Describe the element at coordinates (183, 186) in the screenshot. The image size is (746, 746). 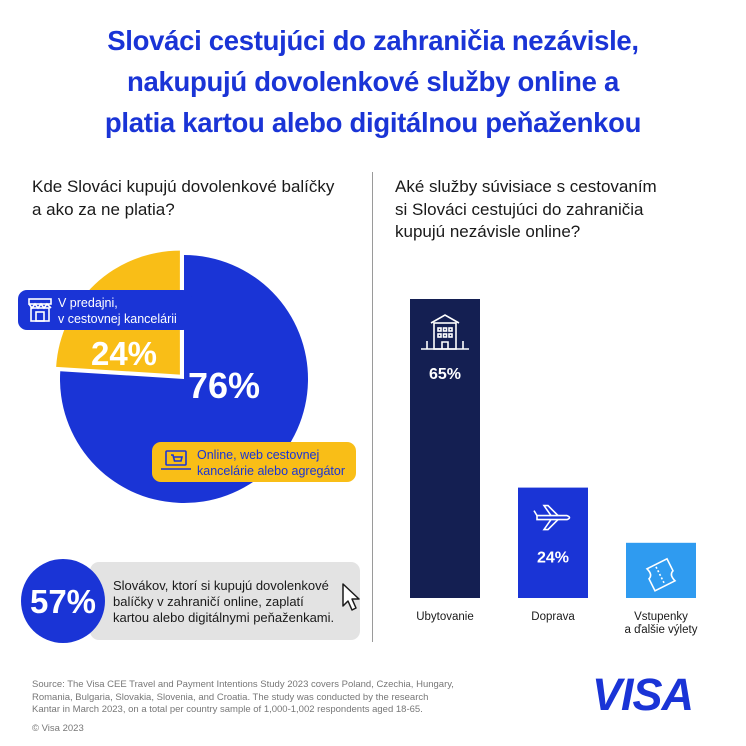
I see `question-line: Kde Slováci kupujú dovolenkové balíčky` at that location.